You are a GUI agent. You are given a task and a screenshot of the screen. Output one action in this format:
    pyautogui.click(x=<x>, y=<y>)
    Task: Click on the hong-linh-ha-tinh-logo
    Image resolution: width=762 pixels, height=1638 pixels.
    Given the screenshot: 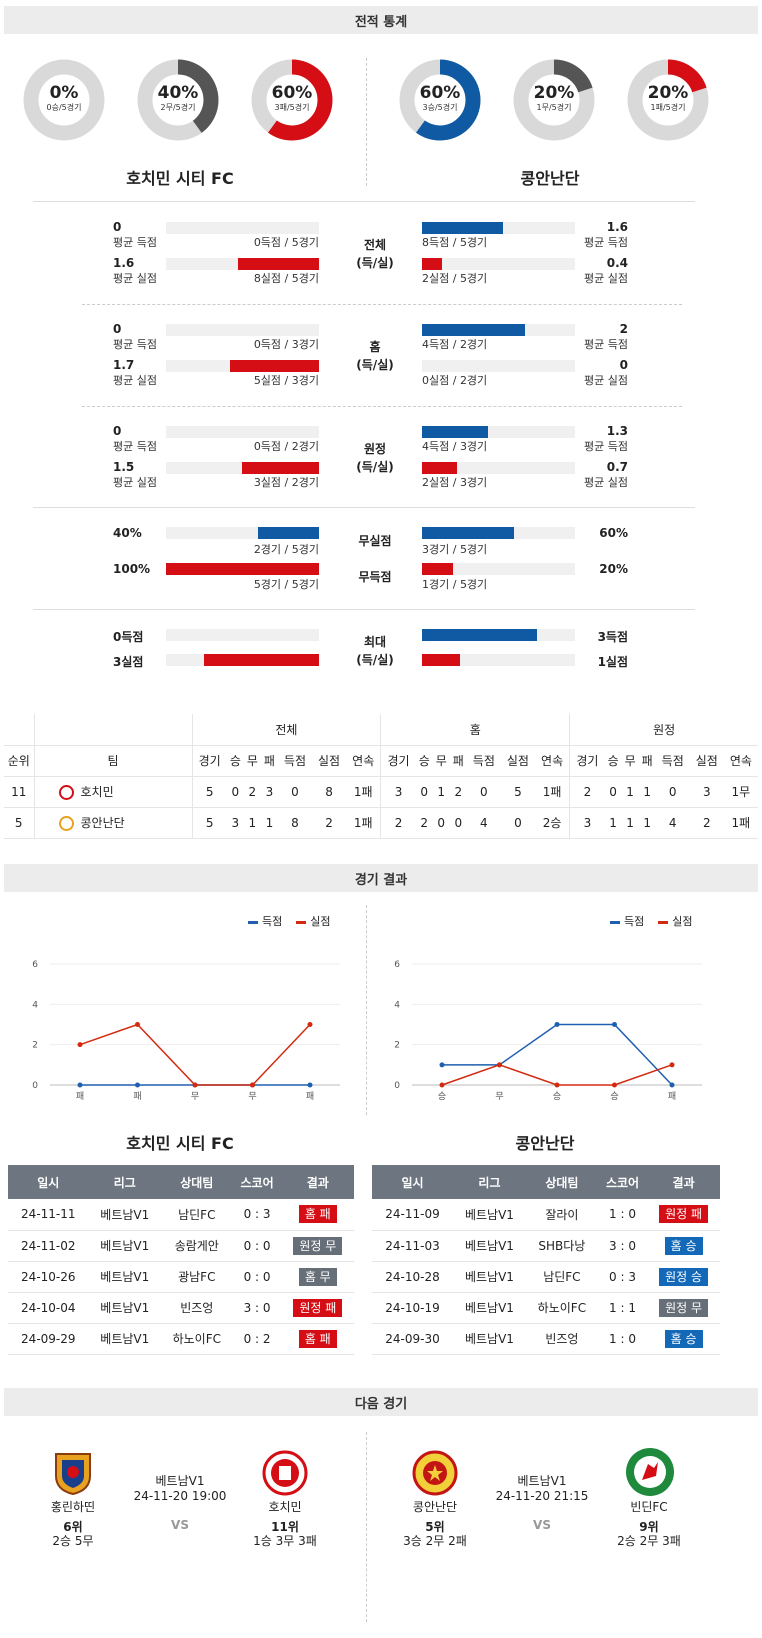 What is the action you would take?
    pyautogui.click(x=73, y=1474)
    